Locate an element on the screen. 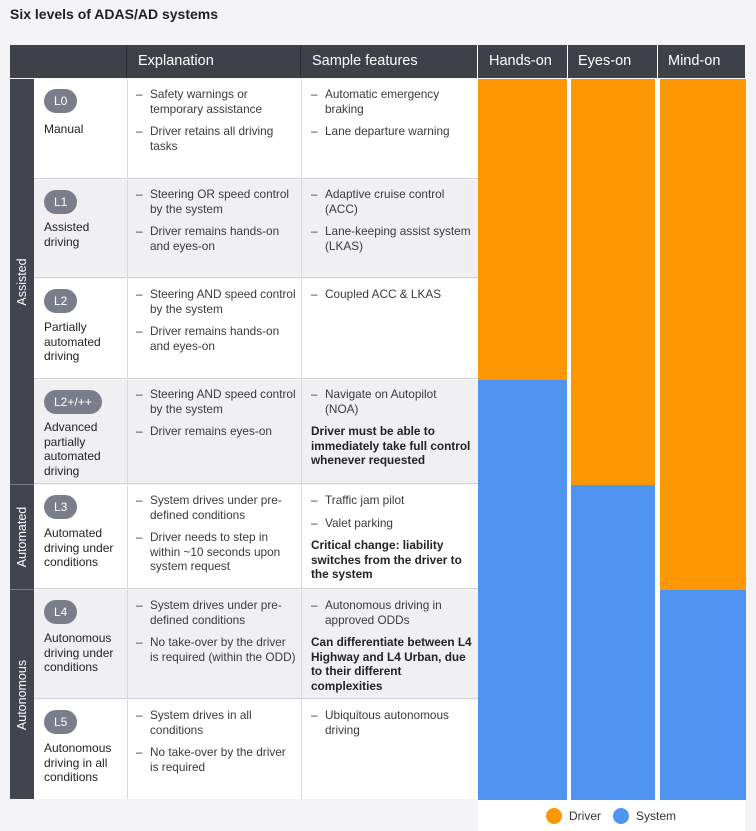 Image resolution: width=756 pixels, height=831 pixels. explanation-item: – System drives in all conditions is located at coordinates (194, 722).